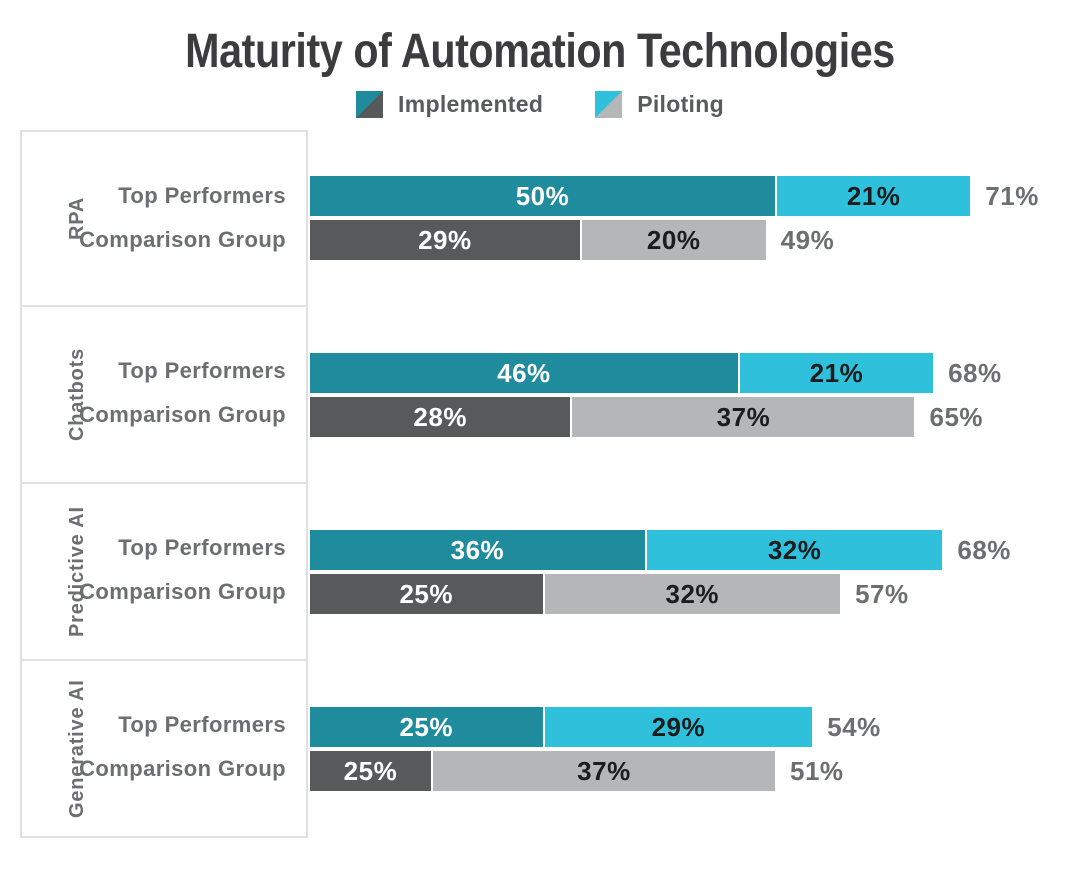 The image size is (1080, 892). Describe the element at coordinates (542, 196) in the screenshot. I see `bar-segment-implemented: 50%` at that location.